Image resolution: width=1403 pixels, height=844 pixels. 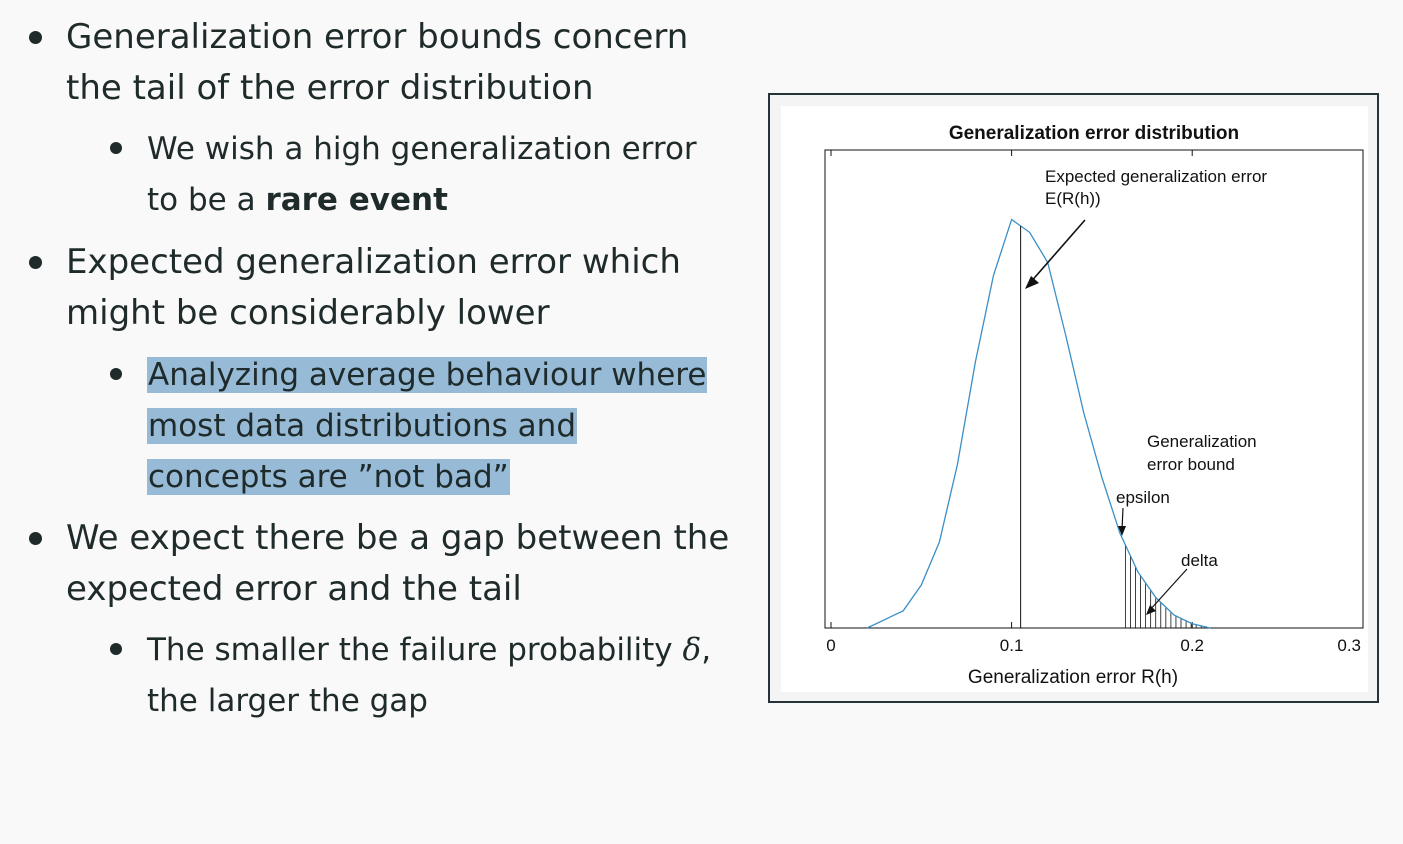 What do you see at coordinates (1073, 198) in the screenshot?
I see `expected-error-formula: E(R(h))` at bounding box center [1073, 198].